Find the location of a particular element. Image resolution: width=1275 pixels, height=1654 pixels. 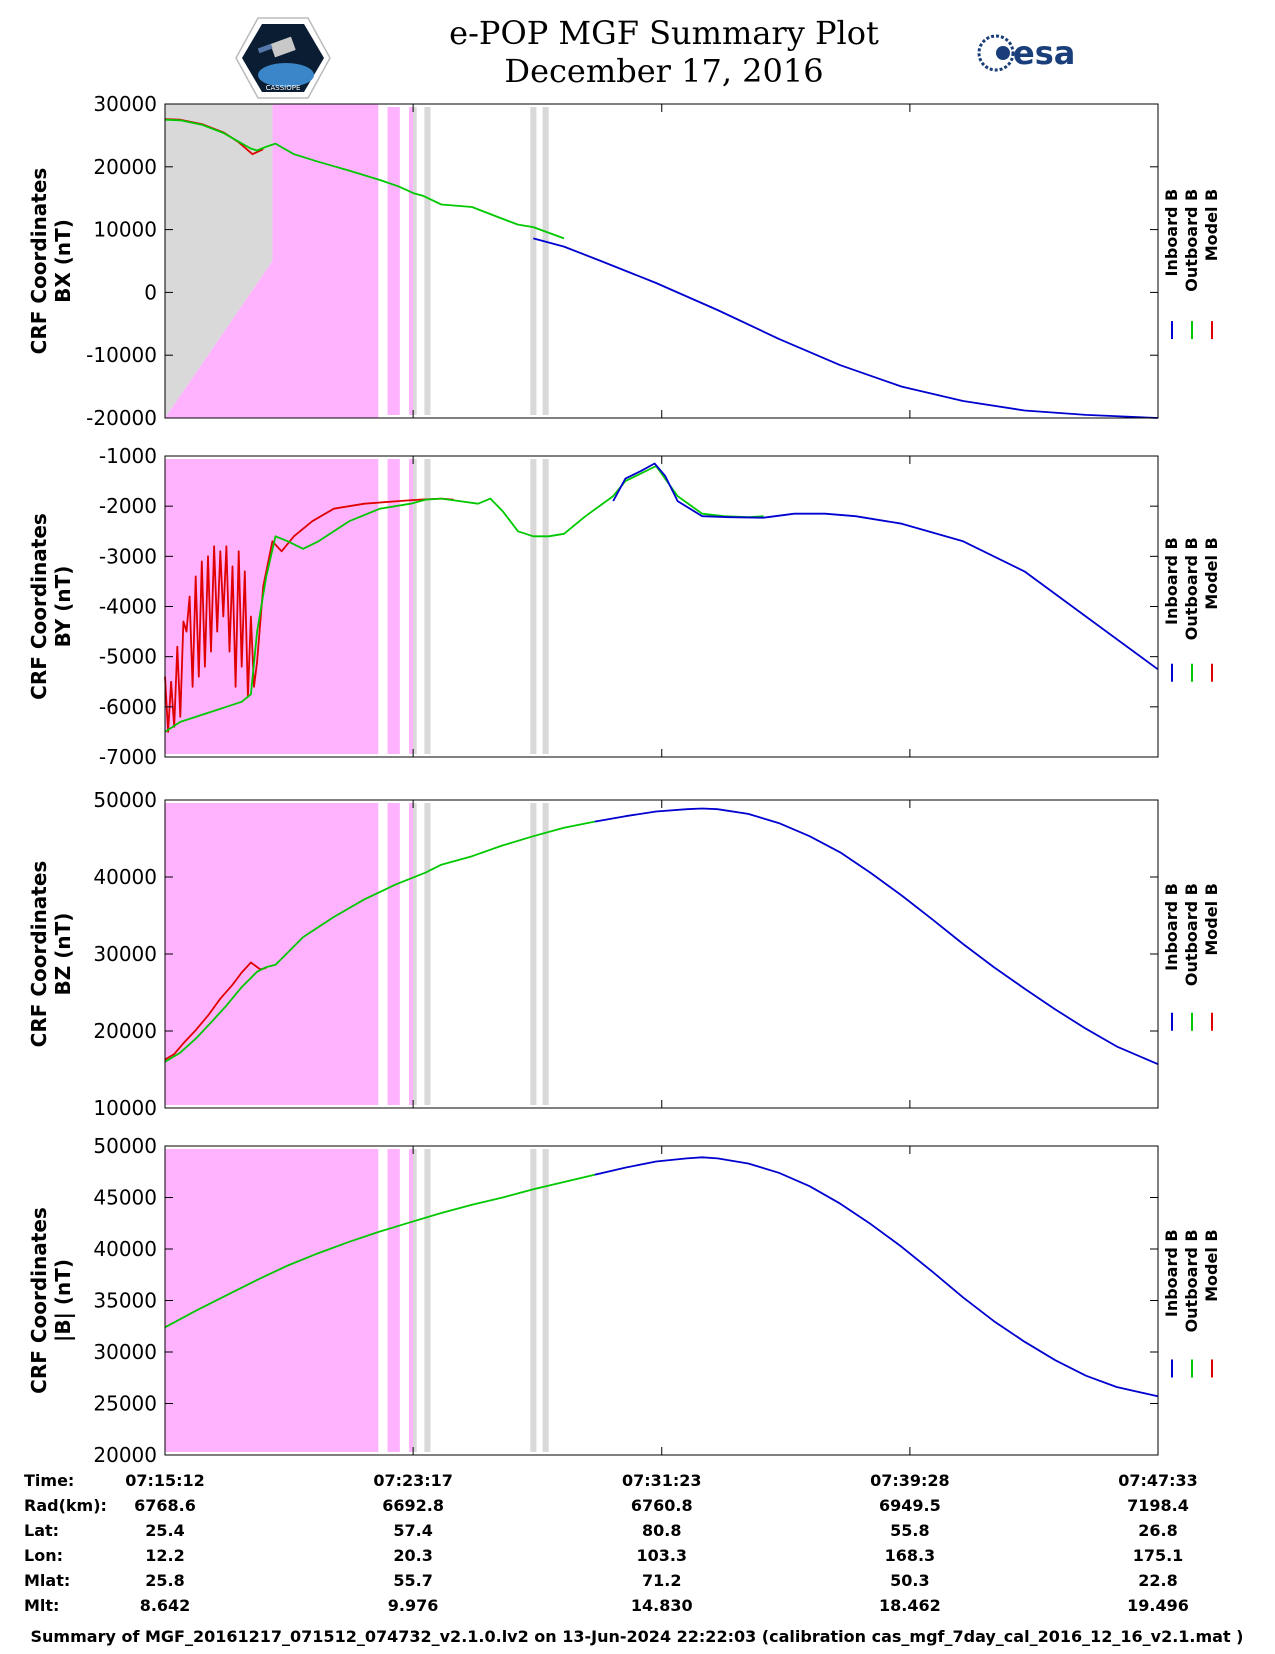

ephemeris-row-label: Rad(km): is located at coordinates (65, 1505).